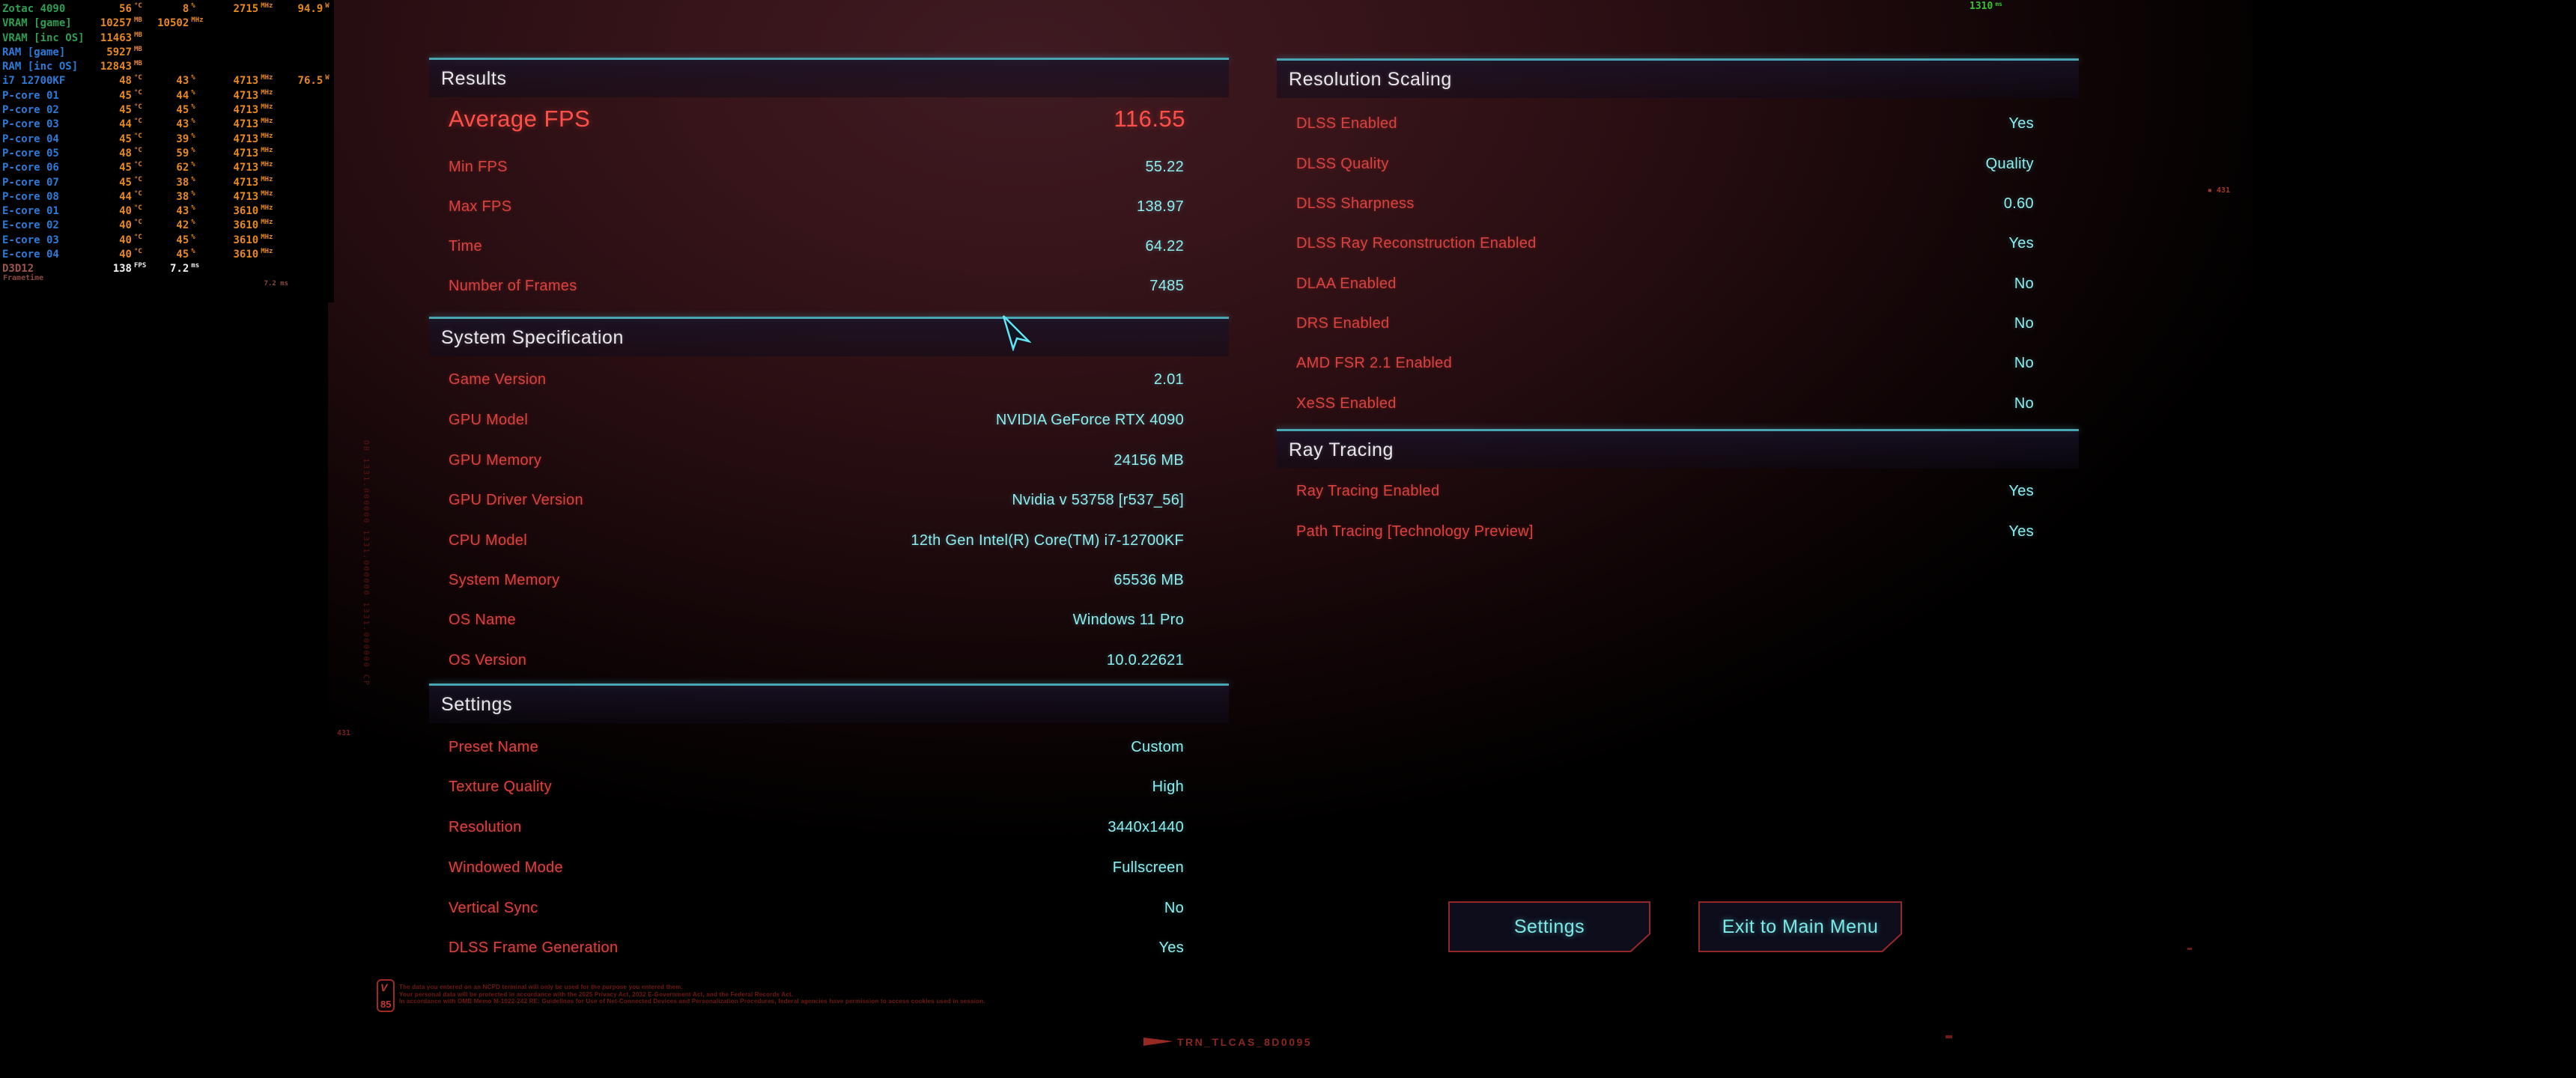  Describe the element at coordinates (1047, 540) in the screenshot. I see `spec-value: 12th Gen Intel(R) Core(TM) i7-12700KF` at that location.